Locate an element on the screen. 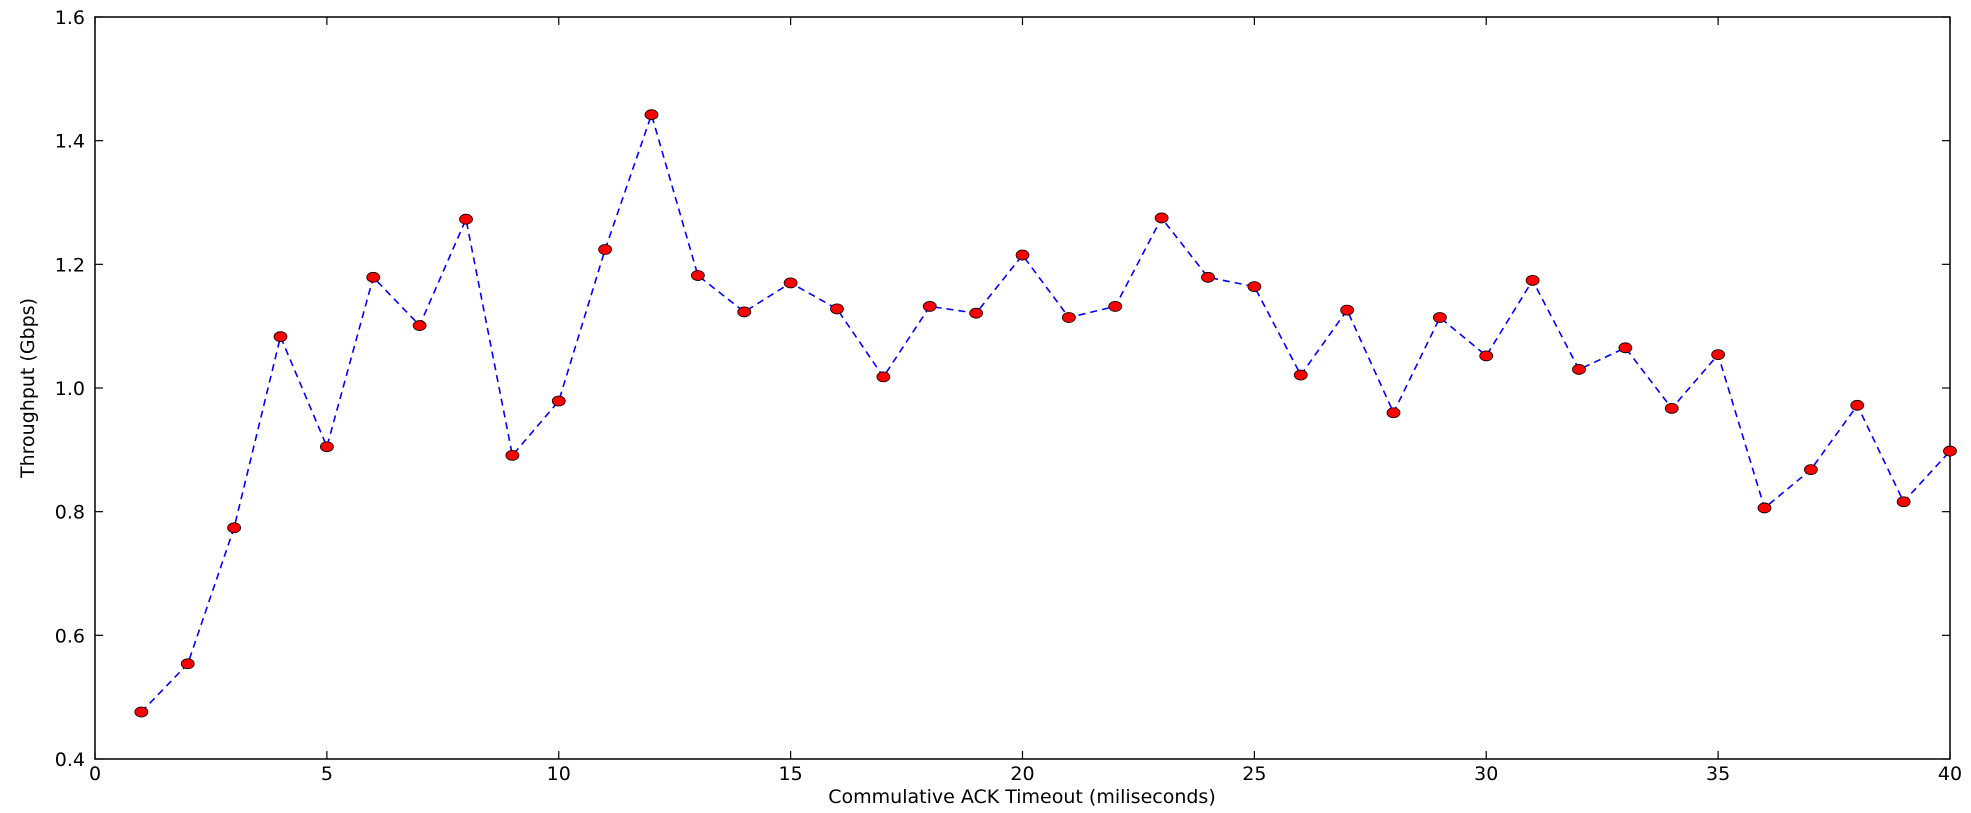 The height and width of the screenshot is (813, 1971). x-axis-label: Commulative ACK Timeout (miliseconds) is located at coordinates (1022, 797).